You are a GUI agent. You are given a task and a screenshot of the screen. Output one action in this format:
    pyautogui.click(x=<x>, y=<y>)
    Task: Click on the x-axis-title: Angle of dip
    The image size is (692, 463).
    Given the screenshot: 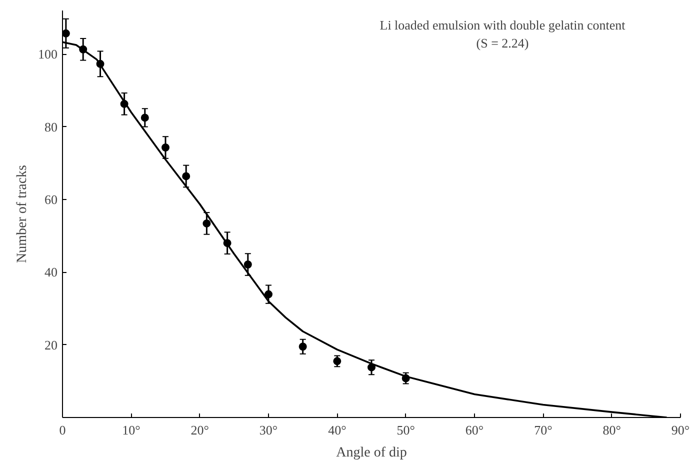 What is the action you would take?
    pyautogui.click(x=371, y=453)
    